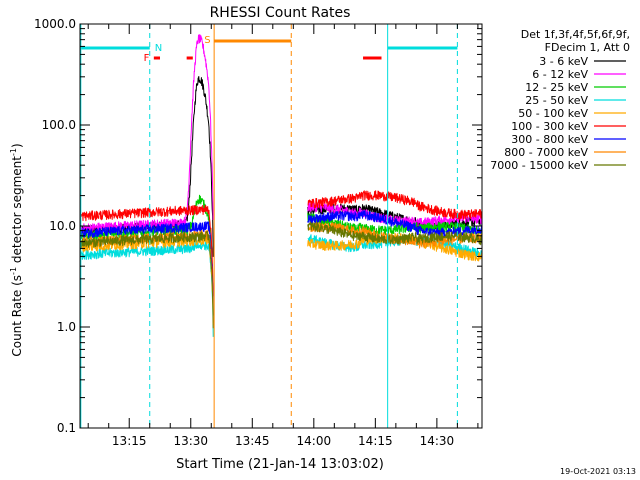  What do you see at coordinates (66, 428) in the screenshot?
I see `y-tick-label: 0.1` at bounding box center [66, 428].